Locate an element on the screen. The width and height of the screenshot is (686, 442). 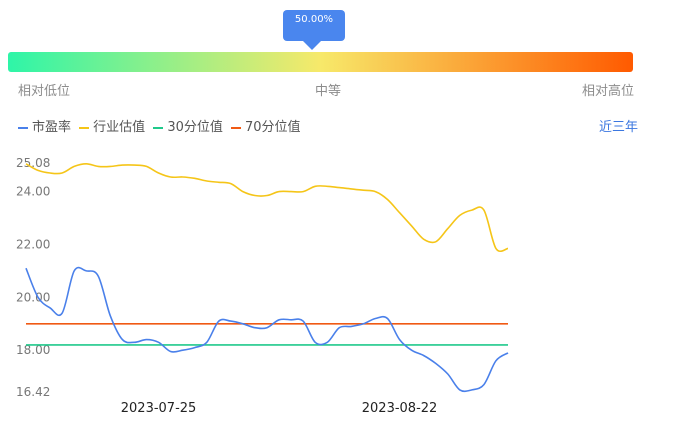
percentile-low-label: 相对低位 is located at coordinates (44, 91).